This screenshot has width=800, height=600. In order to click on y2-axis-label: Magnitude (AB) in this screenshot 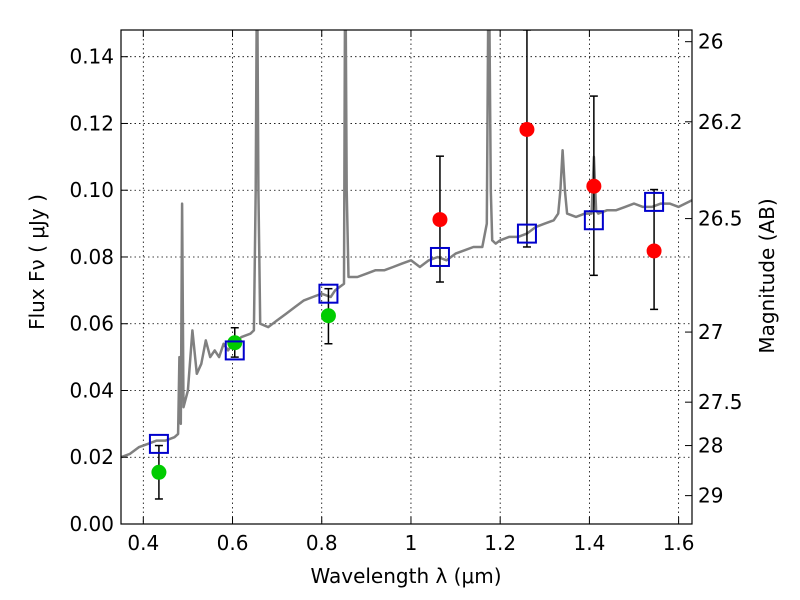, I will do `click(767, 275)`.